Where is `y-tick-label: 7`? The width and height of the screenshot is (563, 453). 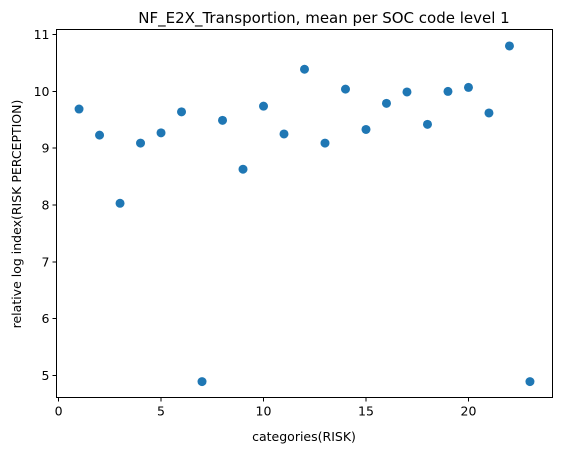 y-tick-label: 7 is located at coordinates (46, 261).